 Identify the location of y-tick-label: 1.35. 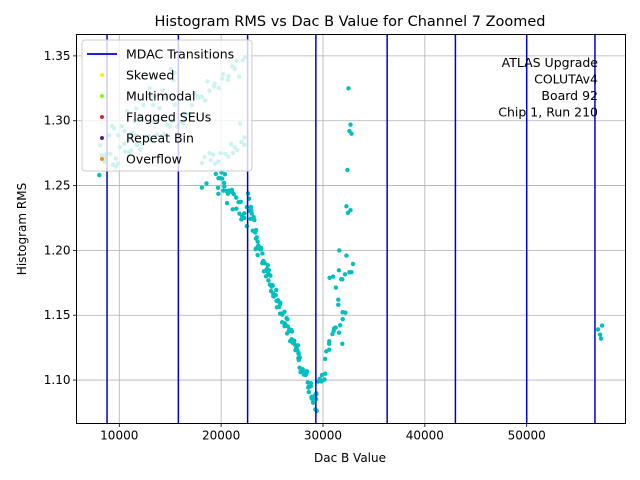
(57, 56).